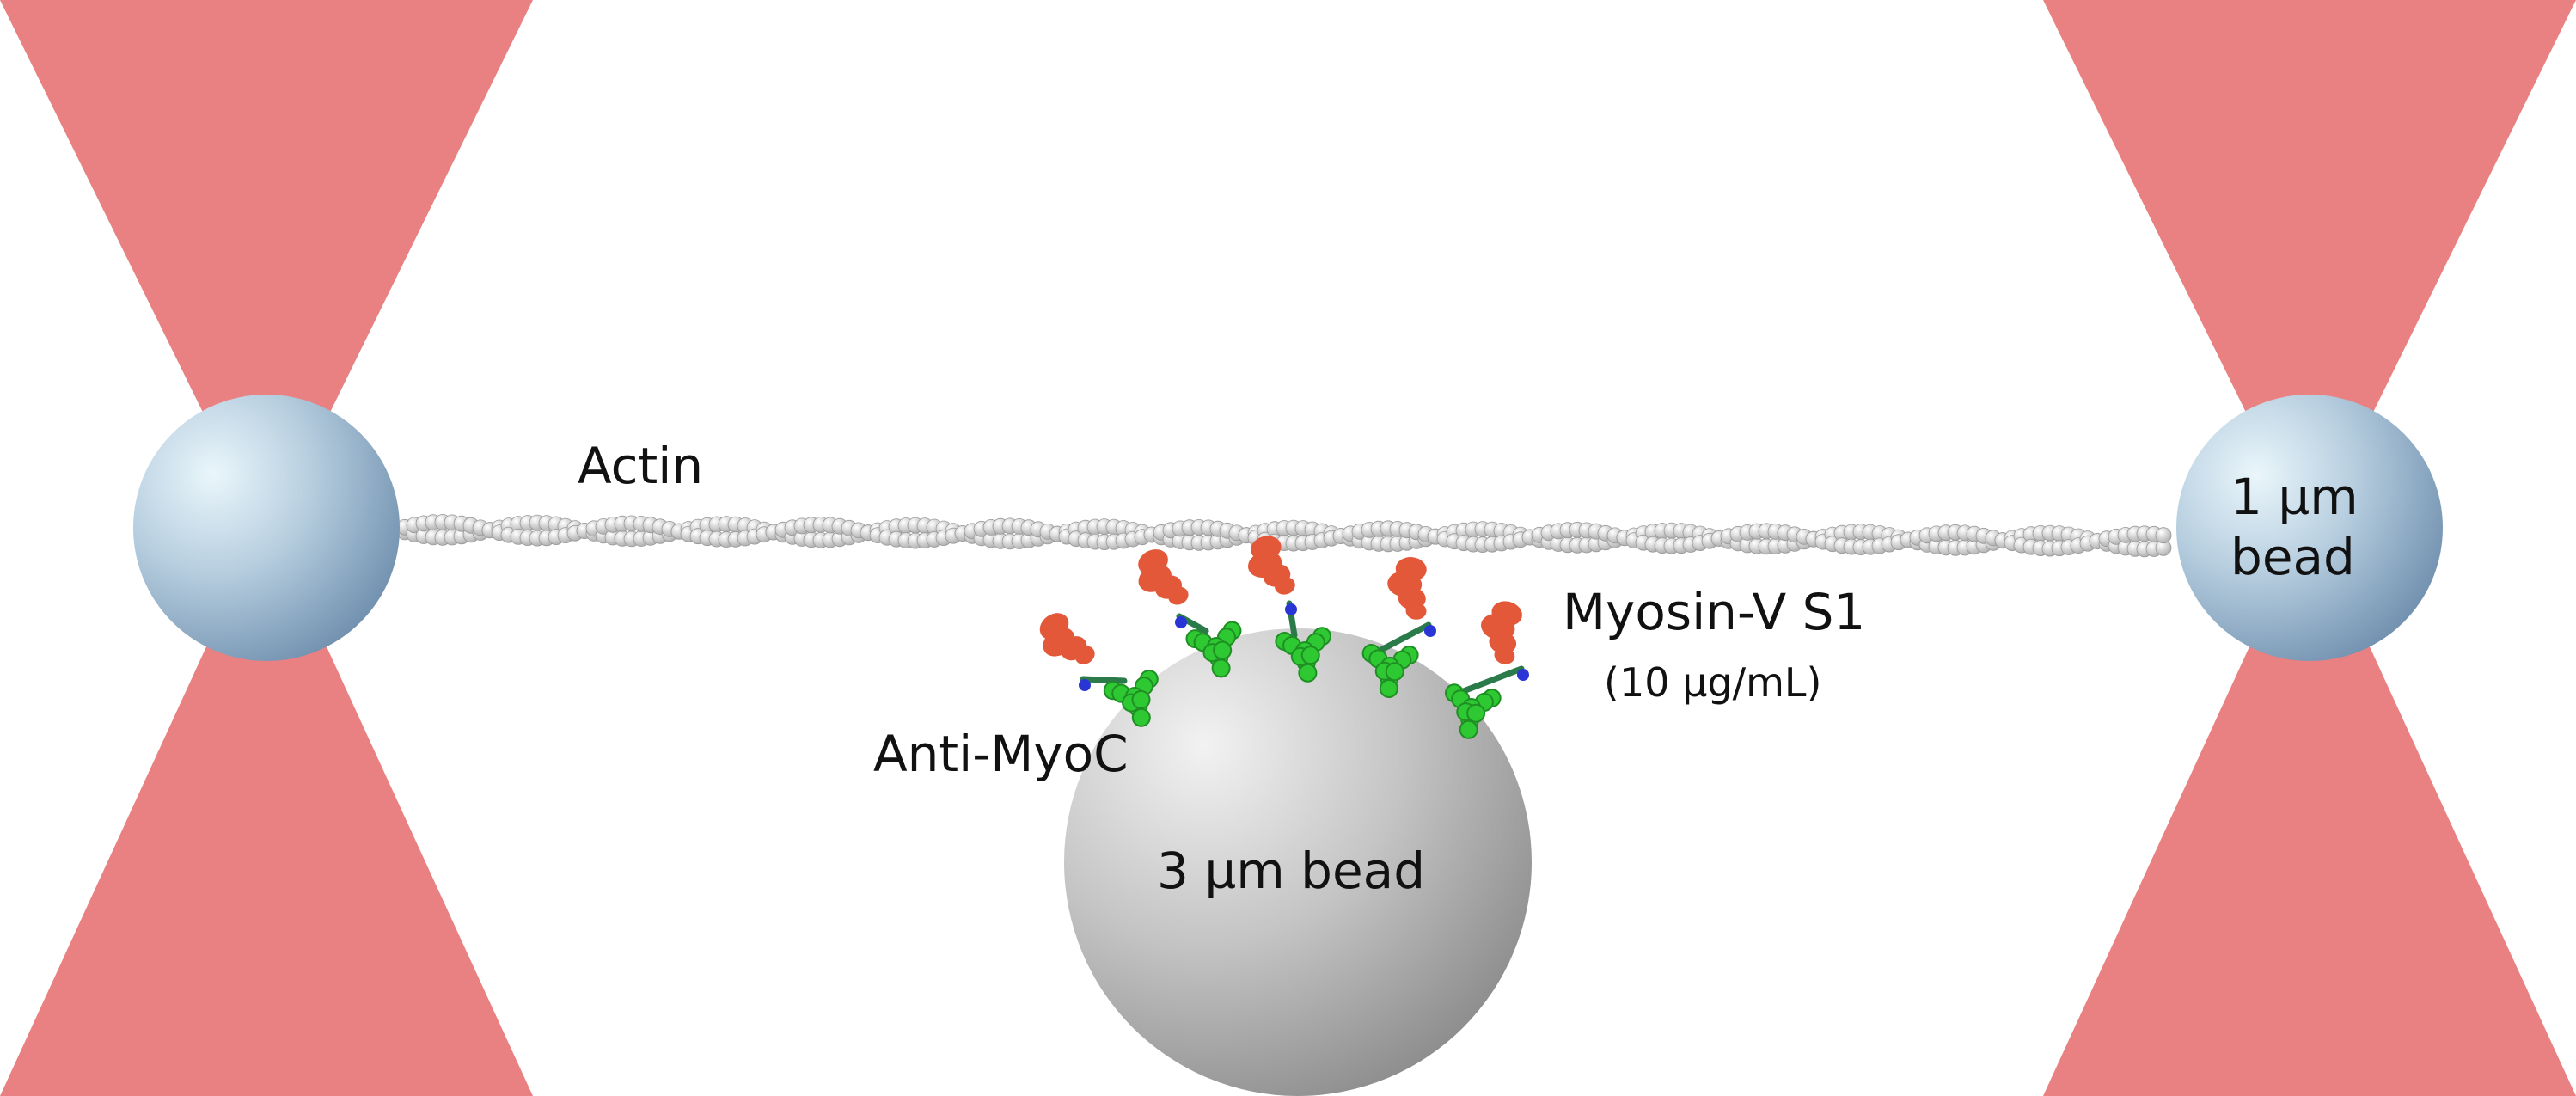 This screenshot has width=2576, height=1096. Describe the element at coordinates (2292, 557) in the screenshot. I see `small-bead-label-line2: bead` at that location.